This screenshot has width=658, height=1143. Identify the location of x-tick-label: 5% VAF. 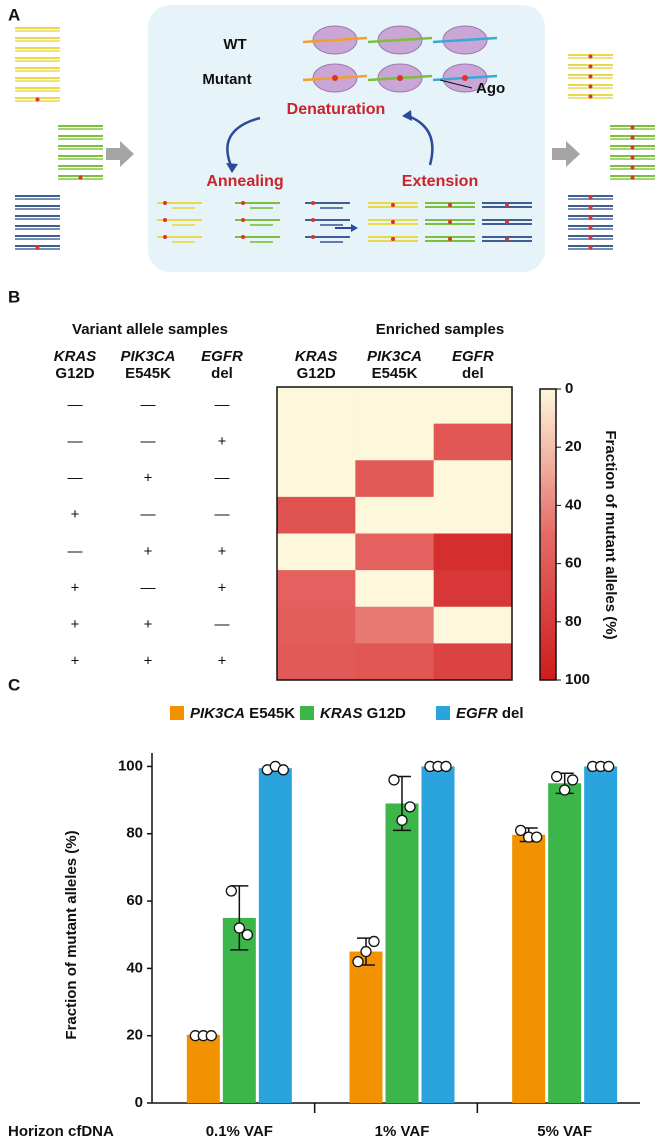
(564, 1131).